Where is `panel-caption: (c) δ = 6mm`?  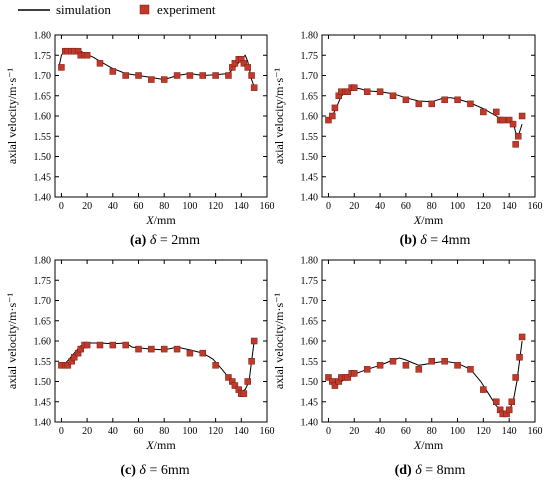
panel-caption: (c) δ = 6mm is located at coordinates (154, 470).